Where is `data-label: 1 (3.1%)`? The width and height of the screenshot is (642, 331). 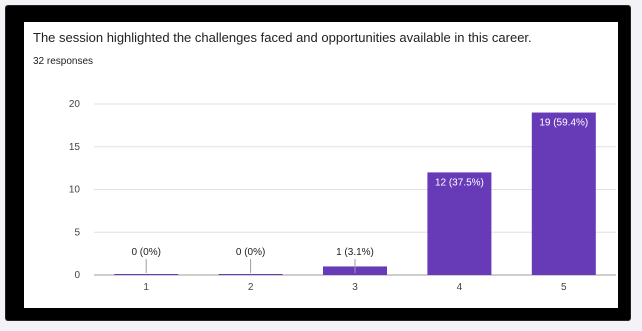
data-label: 1 (3.1%) is located at coordinates (355, 252).